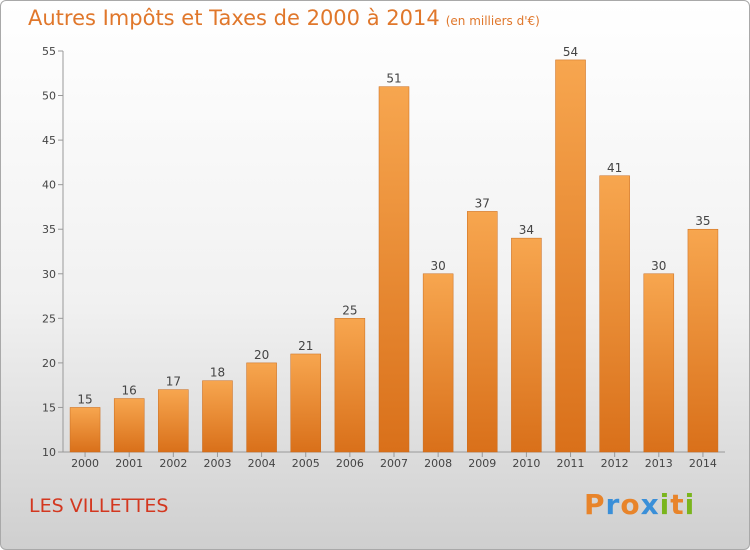  I want to click on x-tick-label: 2011, so click(571, 463).